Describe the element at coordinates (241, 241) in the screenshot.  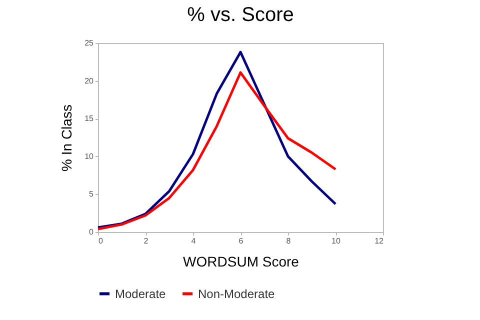
I see `x-tick-label: 6` at that location.